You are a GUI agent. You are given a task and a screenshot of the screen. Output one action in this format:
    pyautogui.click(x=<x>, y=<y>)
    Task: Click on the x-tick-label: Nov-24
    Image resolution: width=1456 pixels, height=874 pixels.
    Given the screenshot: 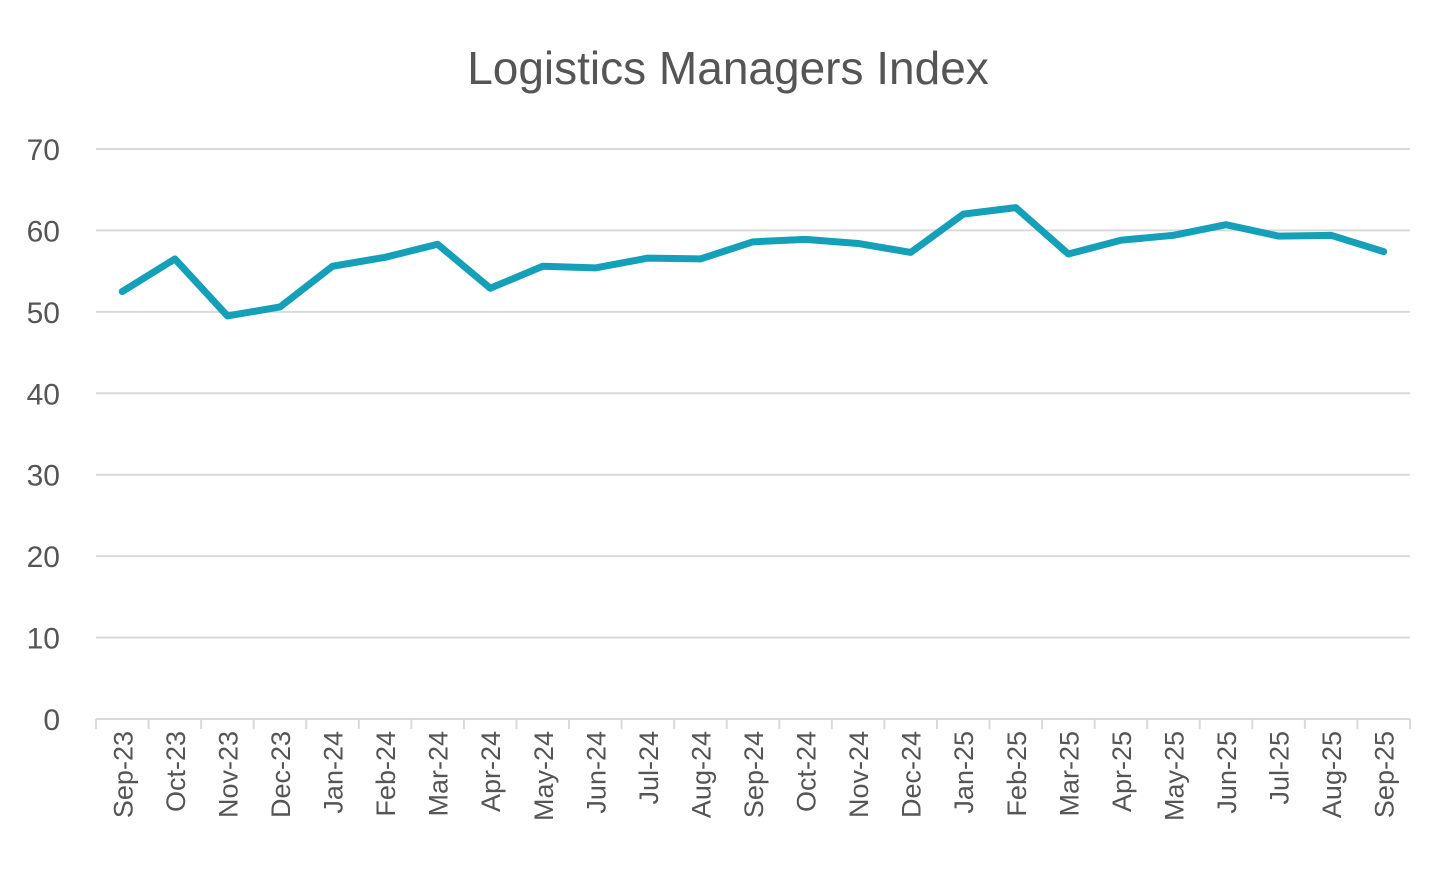 What is the action you would take?
    pyautogui.click(x=859, y=774)
    